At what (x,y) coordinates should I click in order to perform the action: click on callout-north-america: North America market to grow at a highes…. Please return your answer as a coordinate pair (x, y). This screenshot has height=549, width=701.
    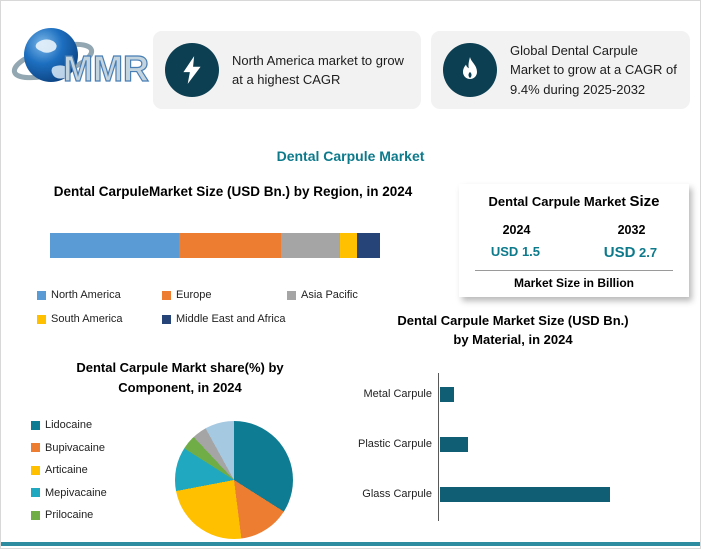
    Looking at the image, I should click on (287, 70).